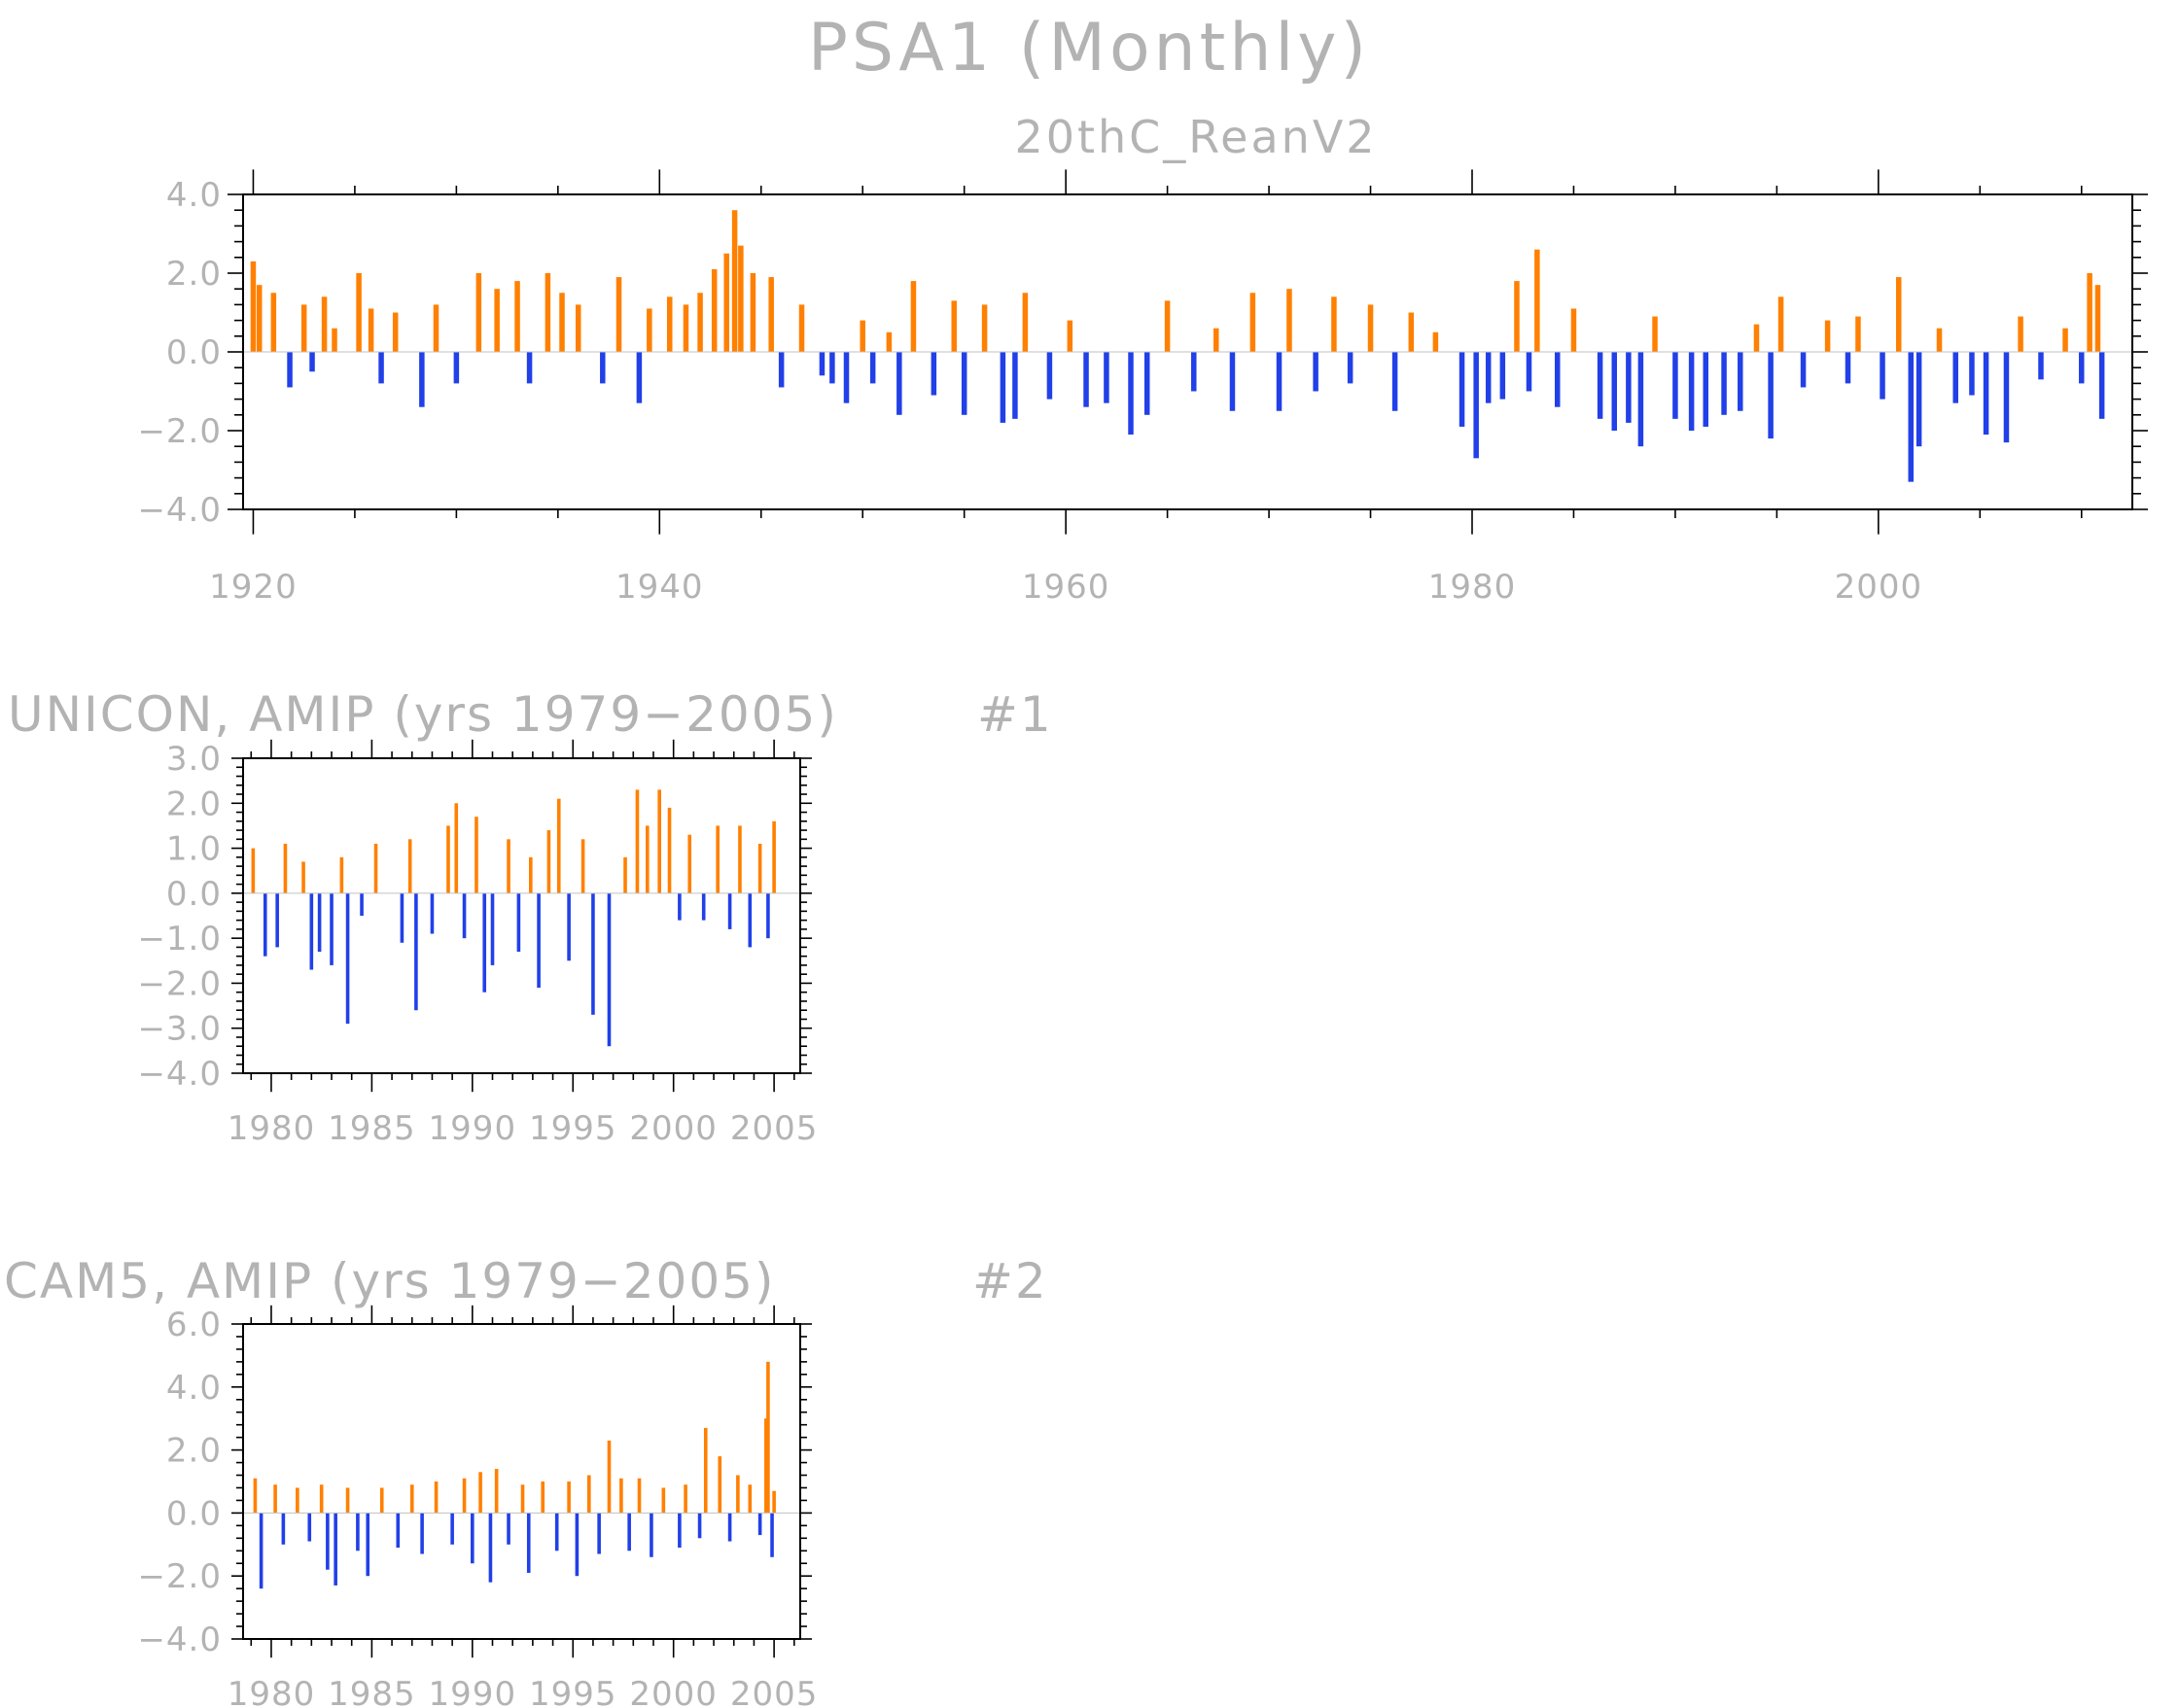  Describe the element at coordinates (521, 1482) in the screenshot. I see `plot-frame` at that location.